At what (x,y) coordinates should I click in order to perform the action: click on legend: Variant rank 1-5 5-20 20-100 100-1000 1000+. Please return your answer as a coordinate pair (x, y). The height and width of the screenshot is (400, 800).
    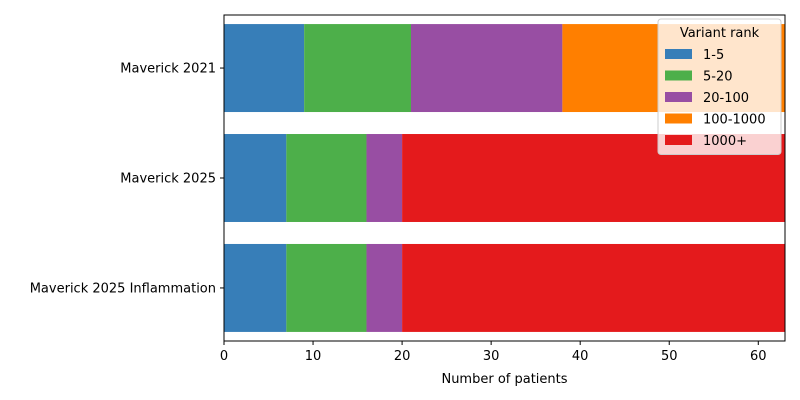
    Looking at the image, I should click on (719, 86).